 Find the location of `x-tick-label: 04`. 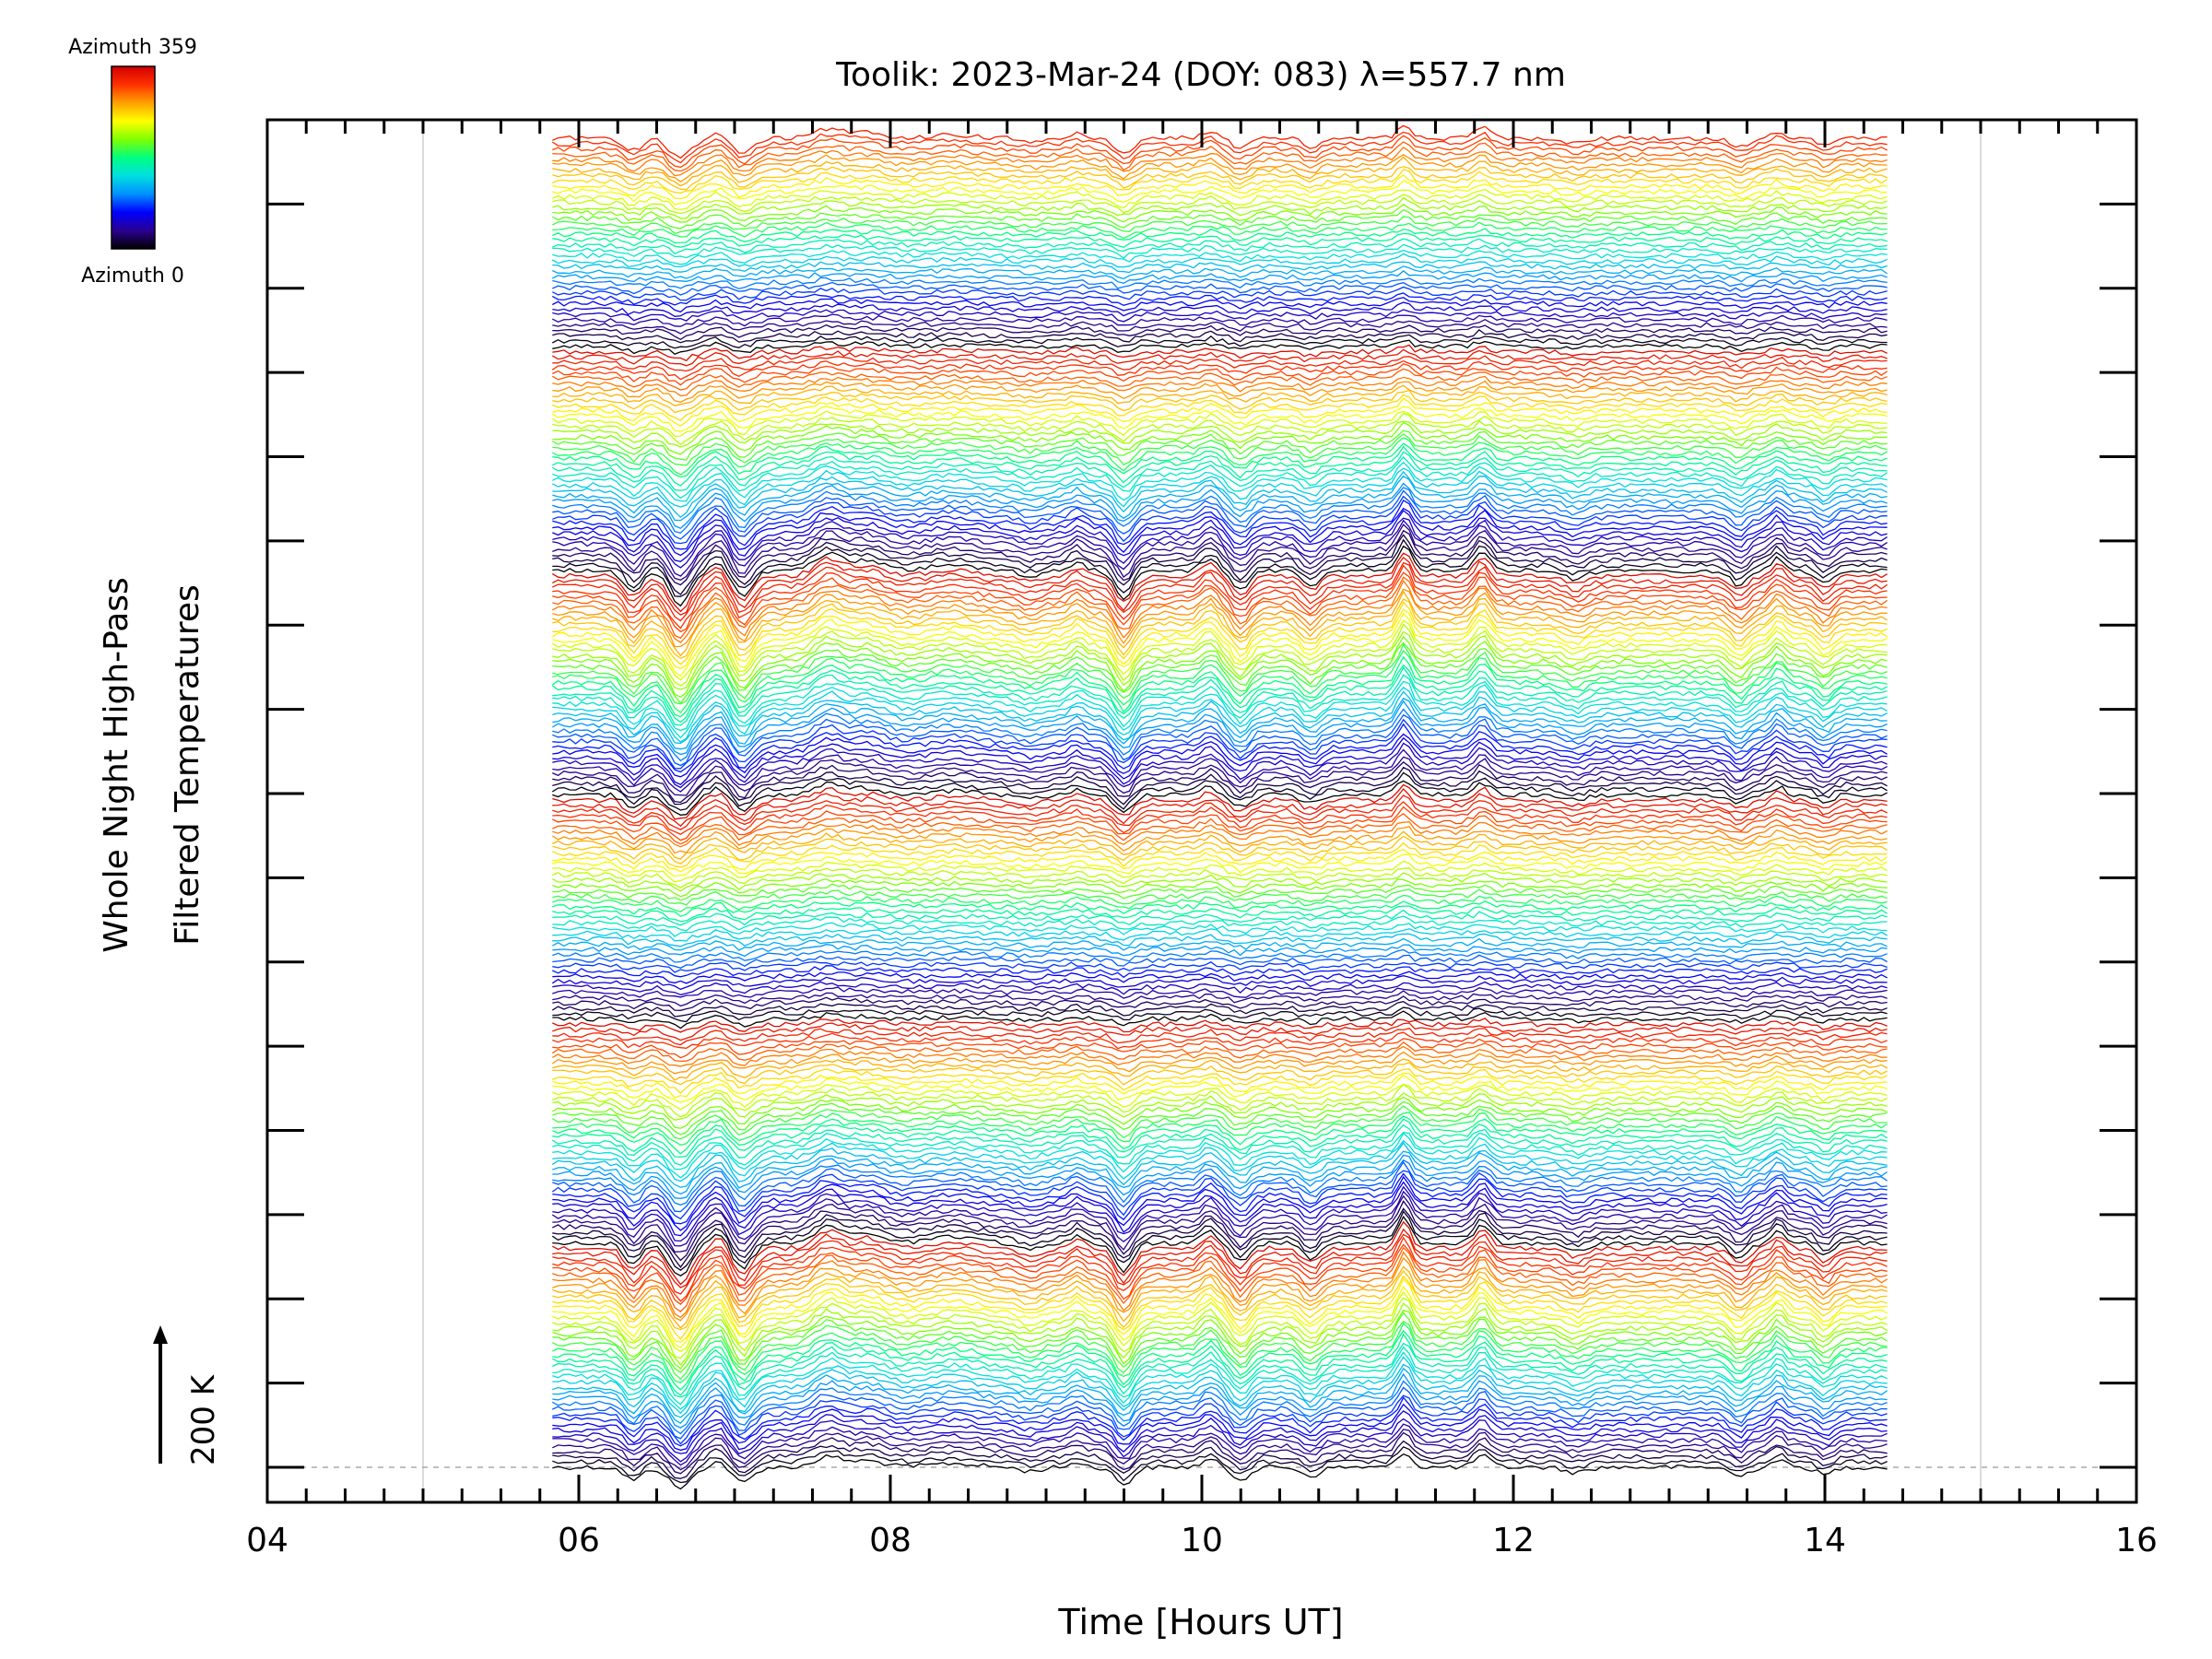

x-tick-label: 04 is located at coordinates (267, 1540).